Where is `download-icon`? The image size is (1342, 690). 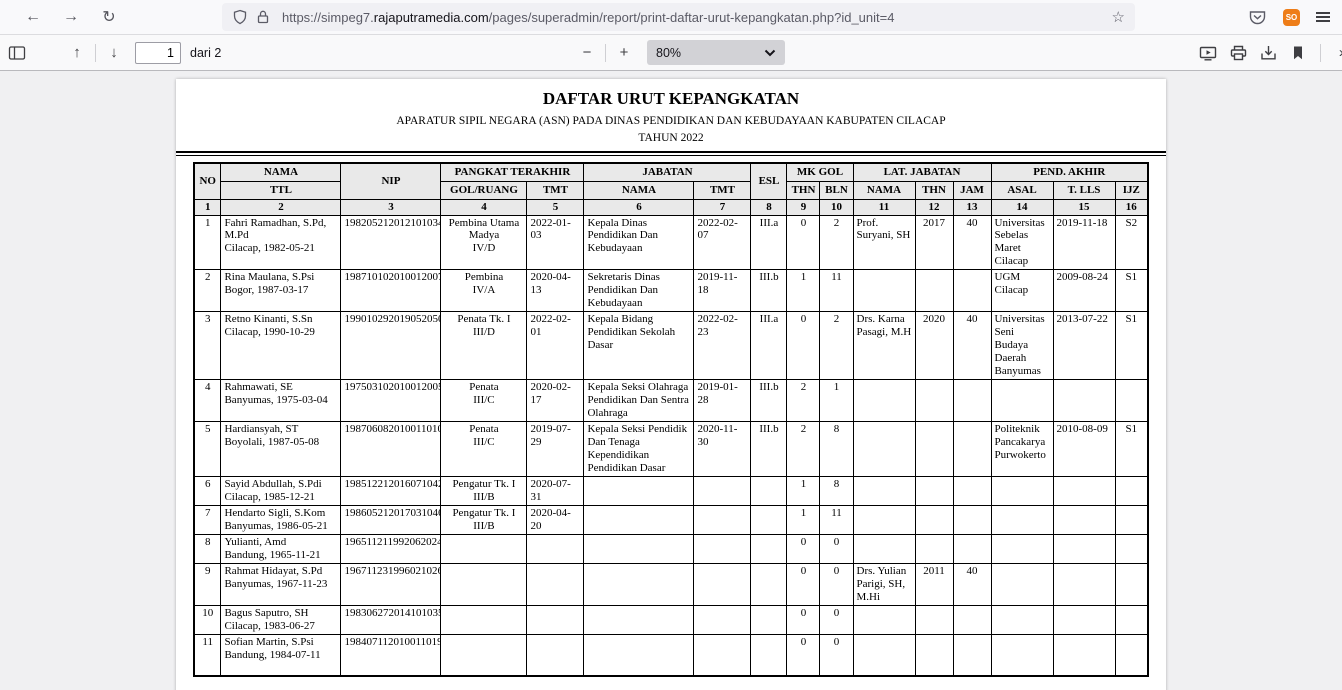 download-icon is located at coordinates (1268, 52).